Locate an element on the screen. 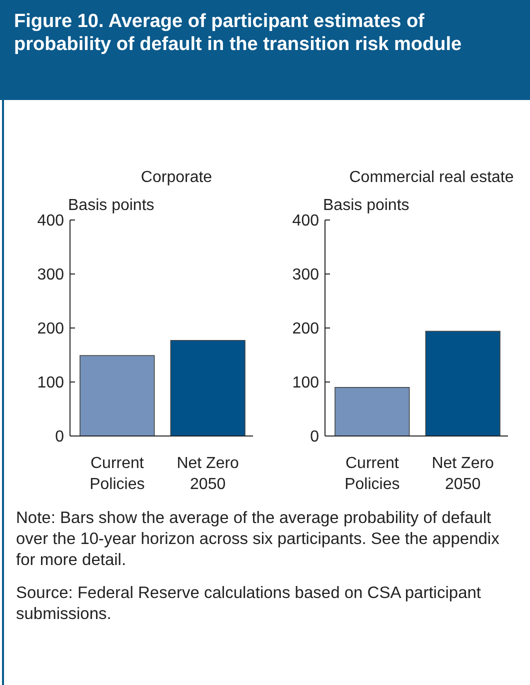 The width and height of the screenshot is (530, 685). chart-title: Commercial real estate is located at coordinates (431, 177).